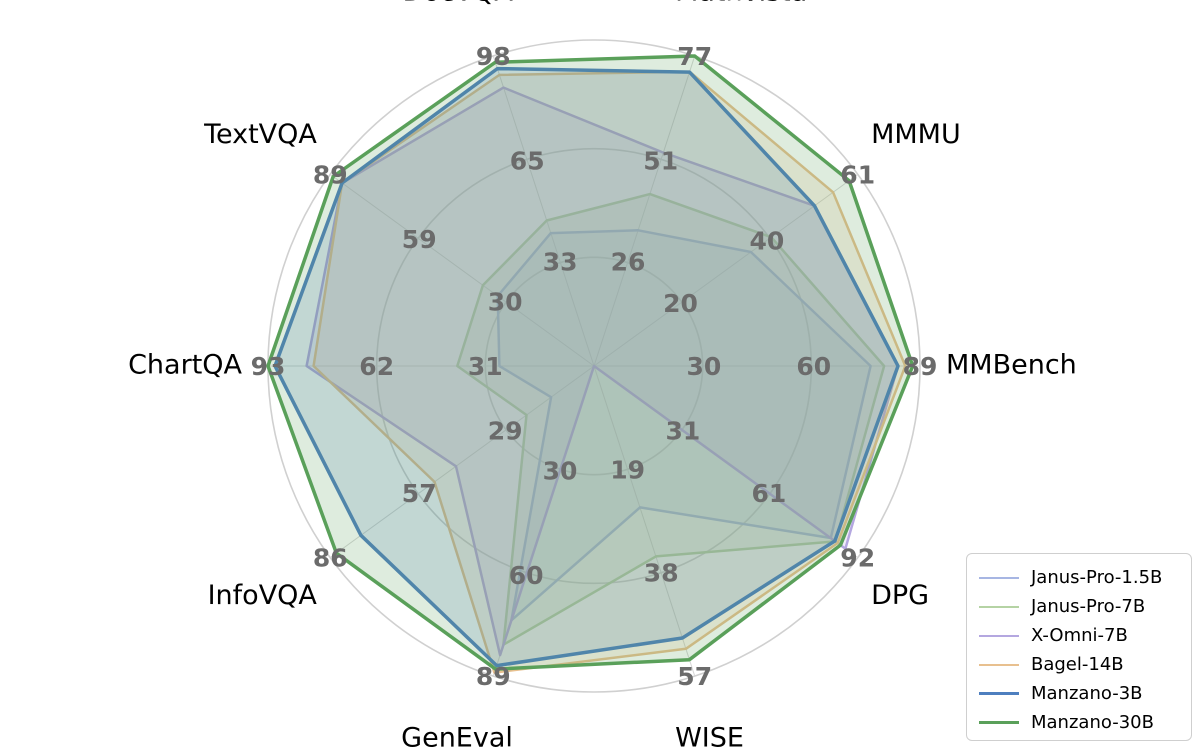  Describe the element at coordinates (660, 161) in the screenshot. I see `tick-label-mathvista-2: 51` at that location.